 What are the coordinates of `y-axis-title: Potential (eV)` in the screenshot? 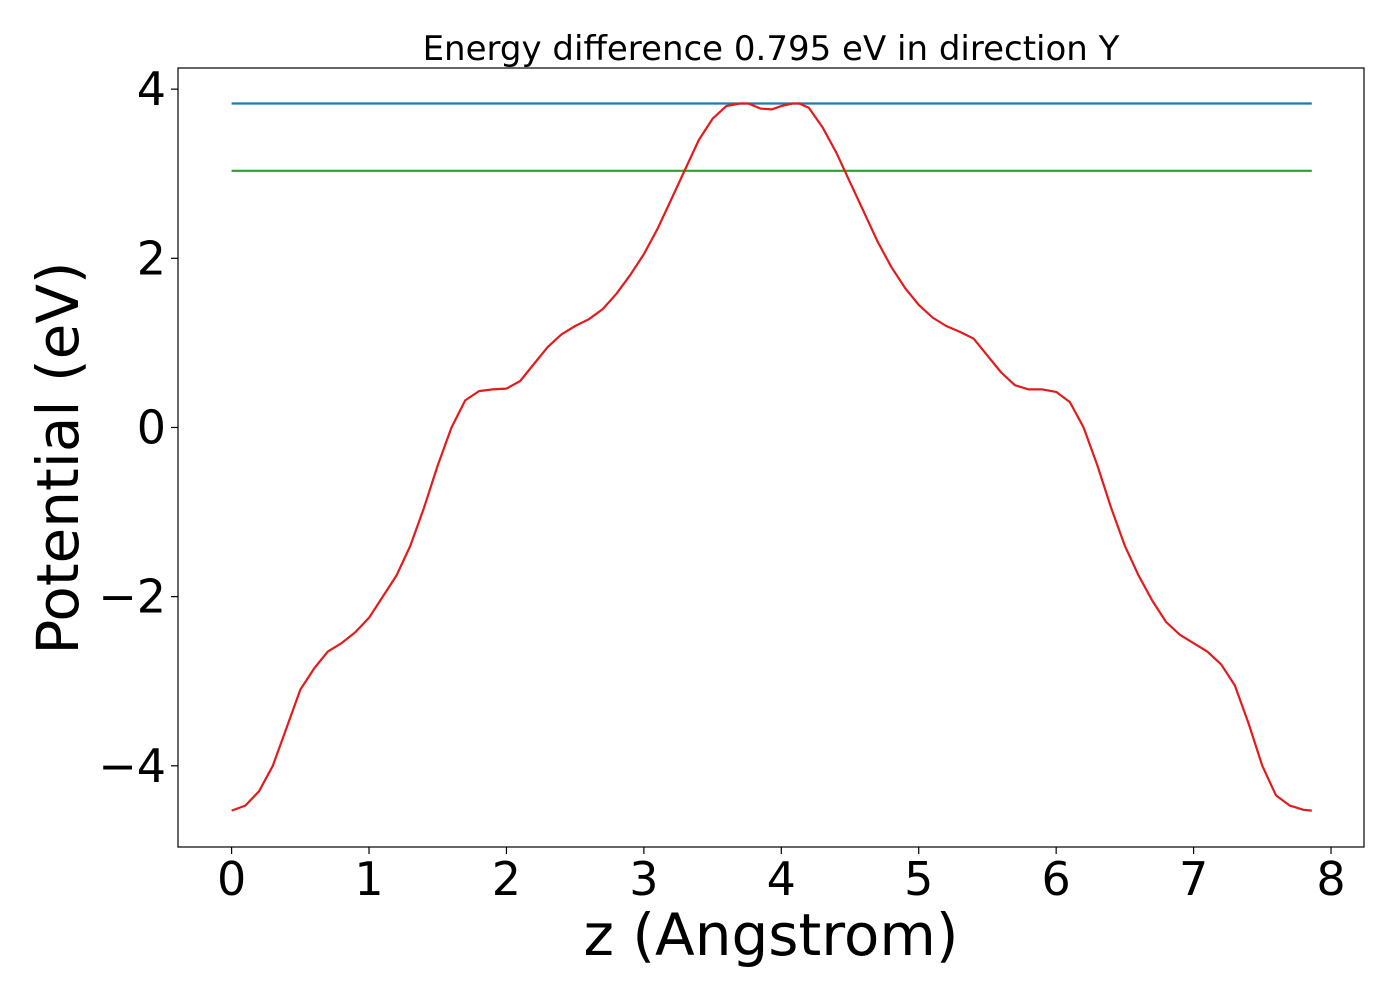 It's located at (58, 457).